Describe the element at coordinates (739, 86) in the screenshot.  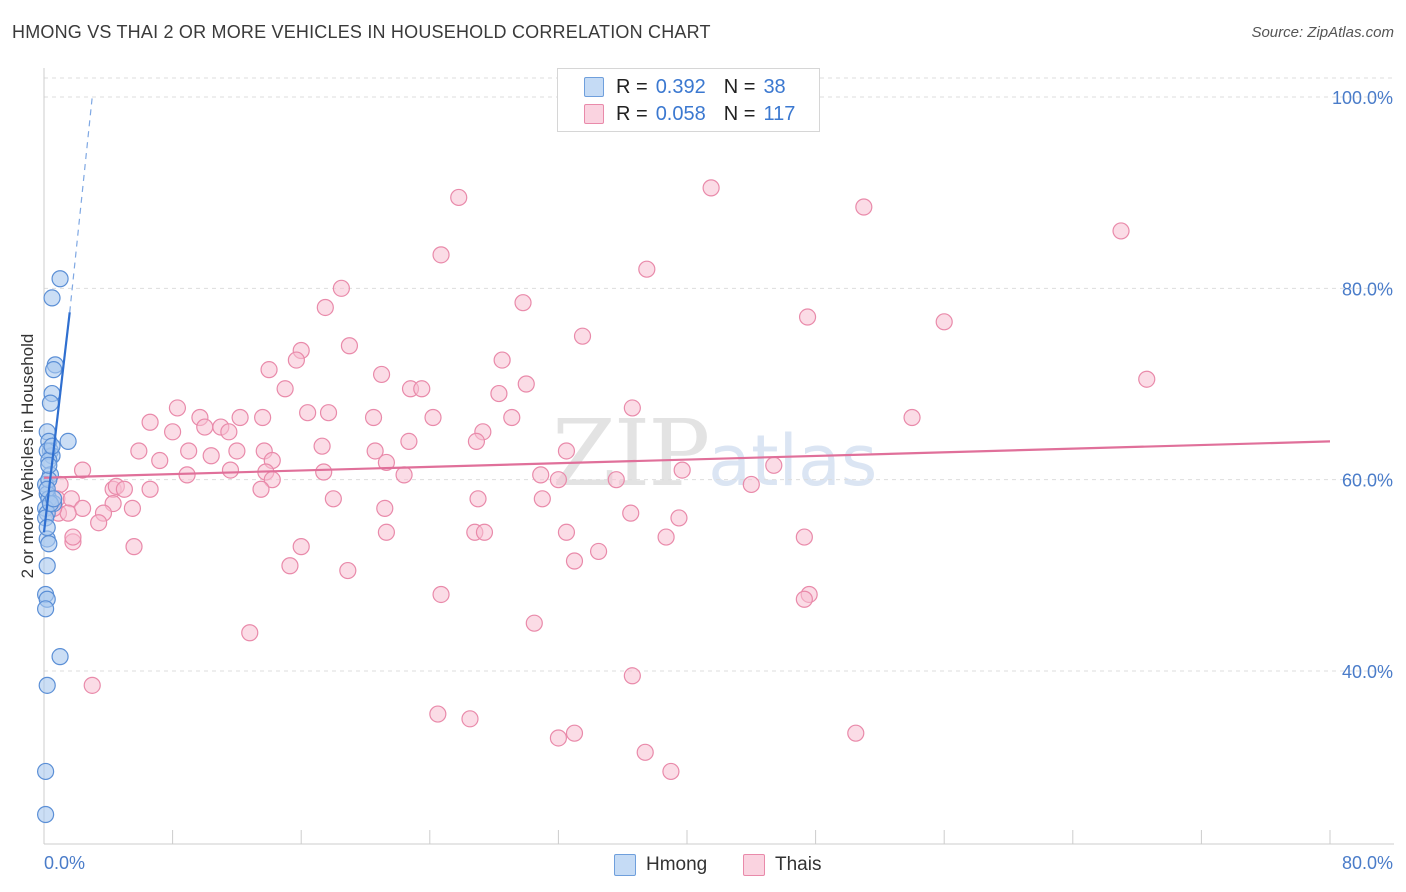
I see `hmong-n-label: N =` at that location.